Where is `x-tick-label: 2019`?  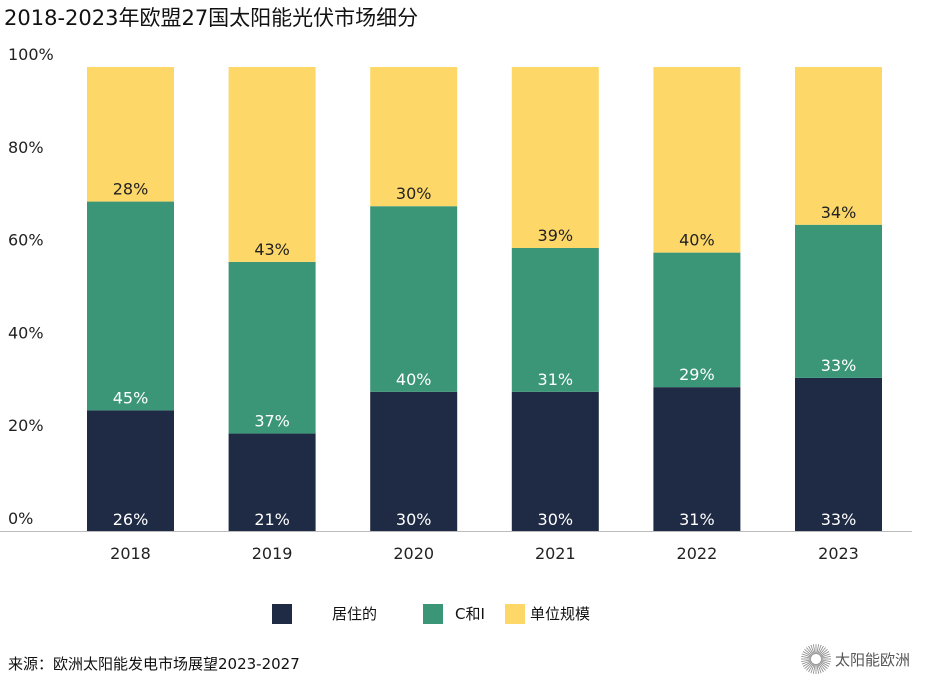
x-tick-label: 2019 is located at coordinates (272, 553).